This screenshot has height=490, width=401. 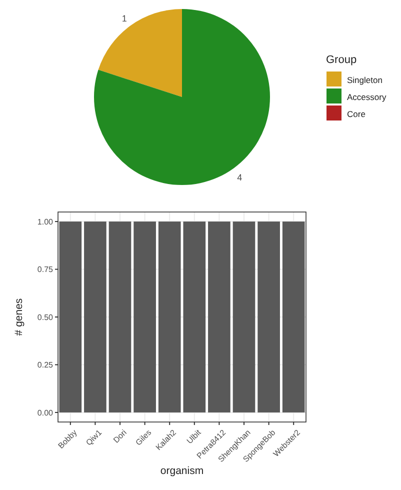 What do you see at coordinates (45, 317) in the screenshot?
I see `y-tick-label: 0.50` at bounding box center [45, 317].